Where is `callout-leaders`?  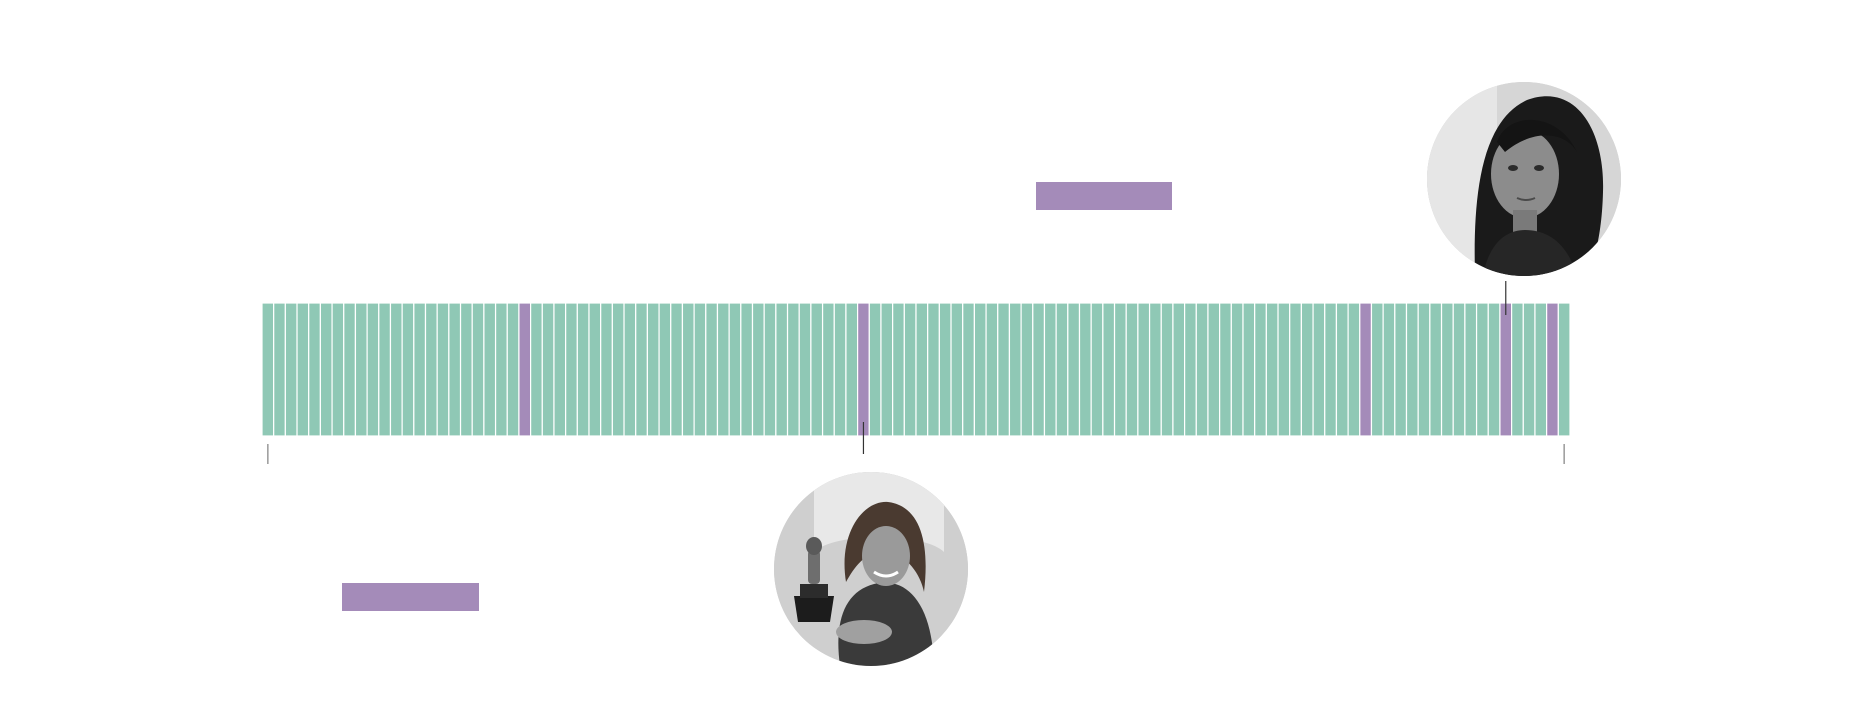
callout-leaders is located at coordinates (1184, 367).